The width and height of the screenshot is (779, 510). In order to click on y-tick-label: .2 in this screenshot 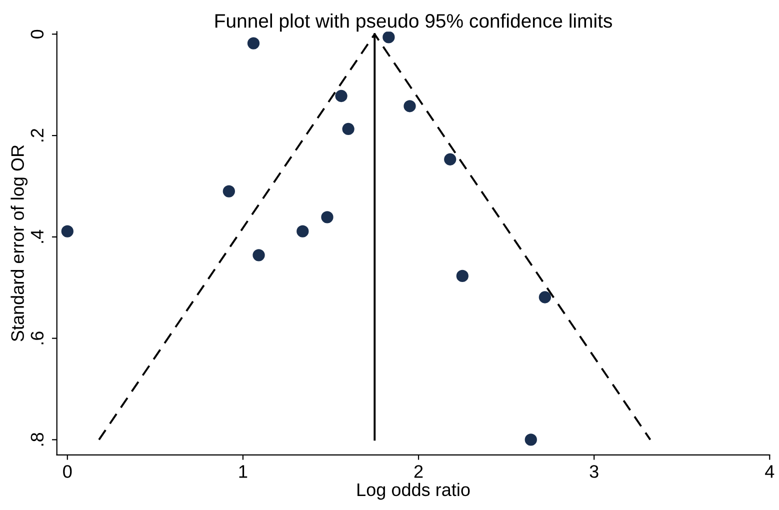, I will do `click(37, 135)`.